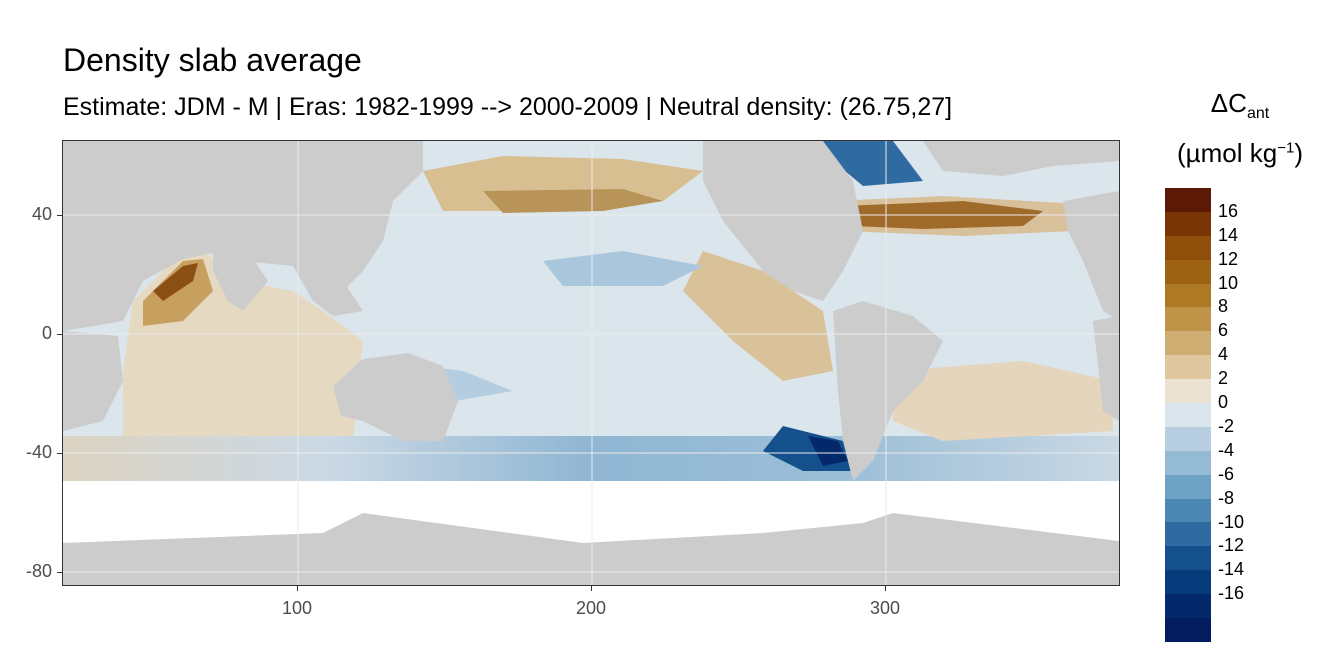 This screenshot has height=672, width=1344. What do you see at coordinates (1228, 282) in the screenshot?
I see `legend-label: 10` at bounding box center [1228, 282].